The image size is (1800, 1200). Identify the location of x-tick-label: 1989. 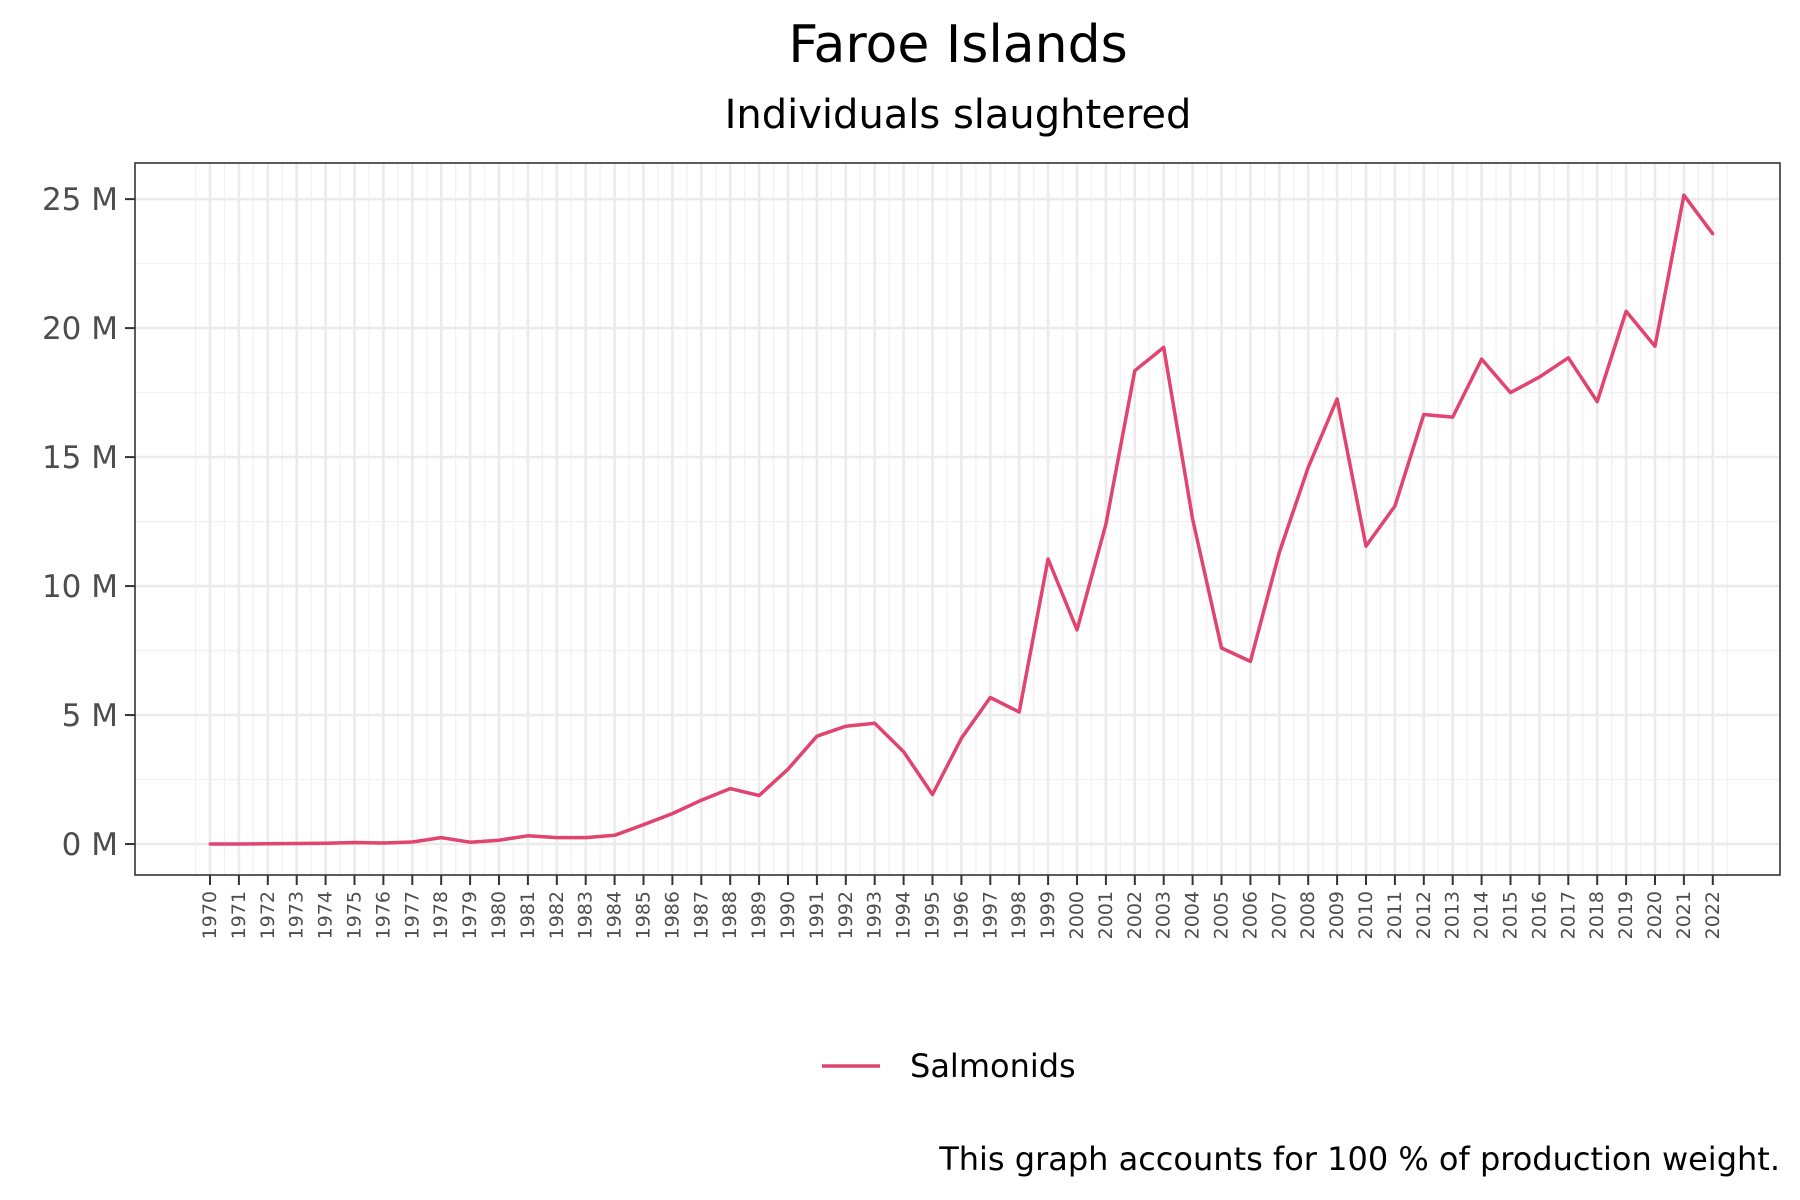
(759, 915).